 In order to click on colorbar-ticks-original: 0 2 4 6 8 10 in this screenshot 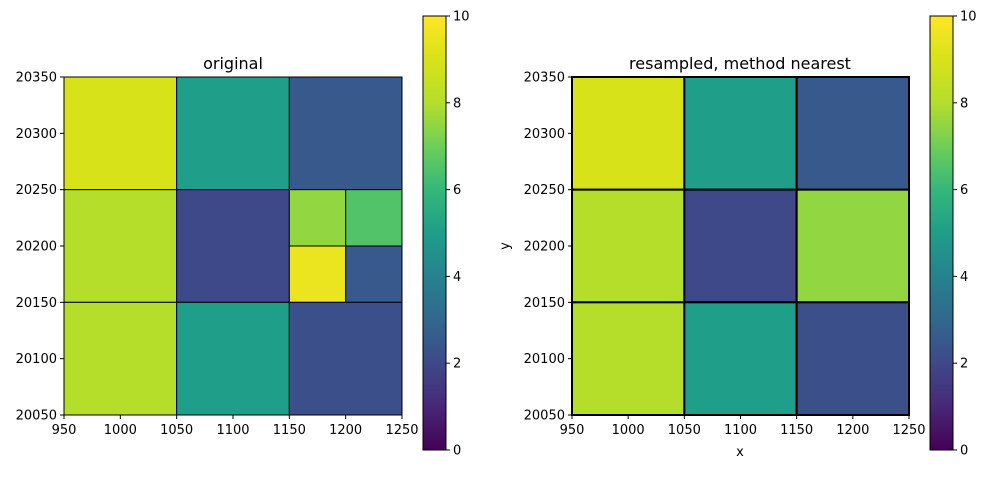, I will do `click(458, 234)`.